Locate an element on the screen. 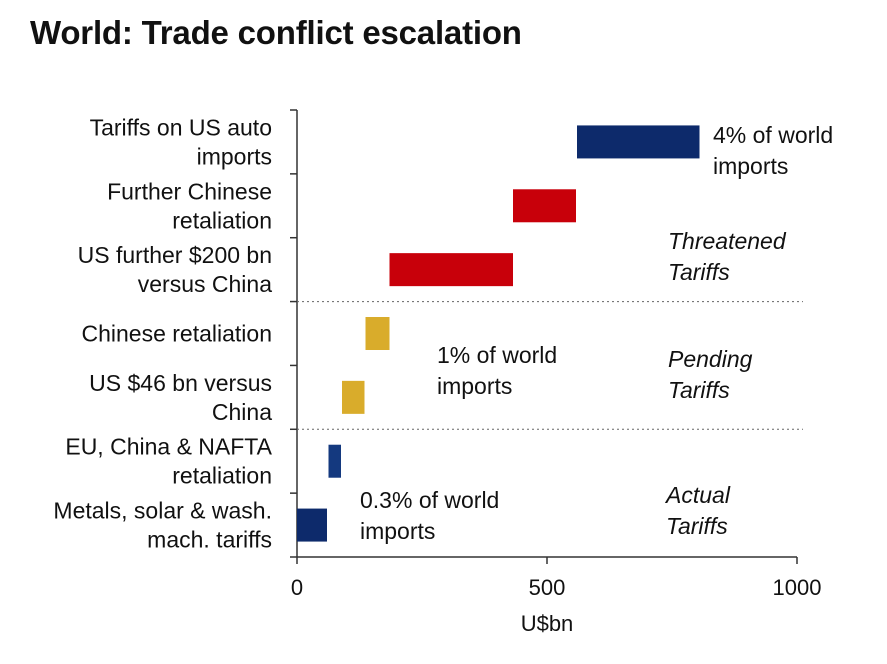 The image size is (887, 664). category-label-line: EU, China & NAFTA is located at coordinates (168, 447).